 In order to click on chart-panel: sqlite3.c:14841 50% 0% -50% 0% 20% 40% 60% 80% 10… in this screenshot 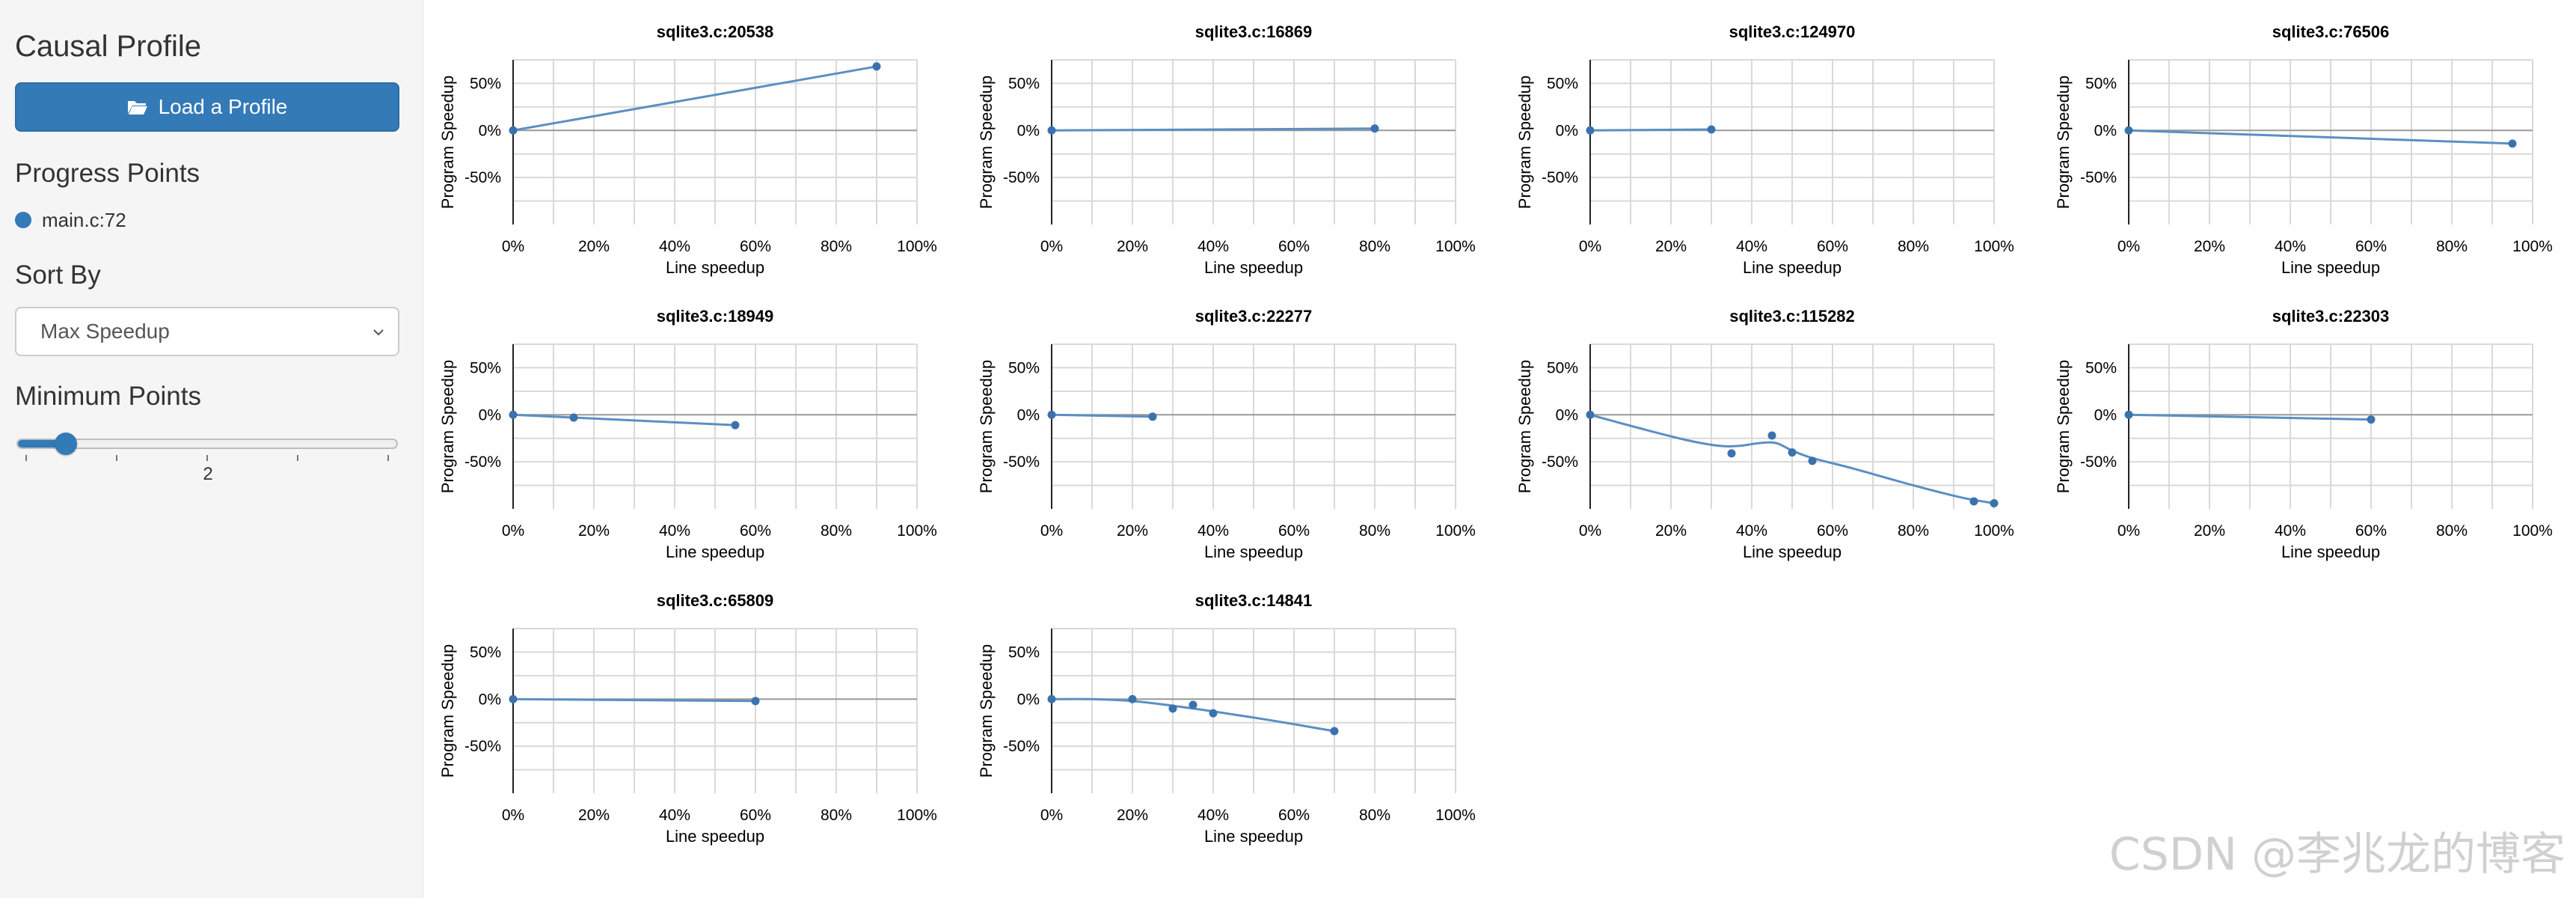, I will do `click(1226, 718)`.